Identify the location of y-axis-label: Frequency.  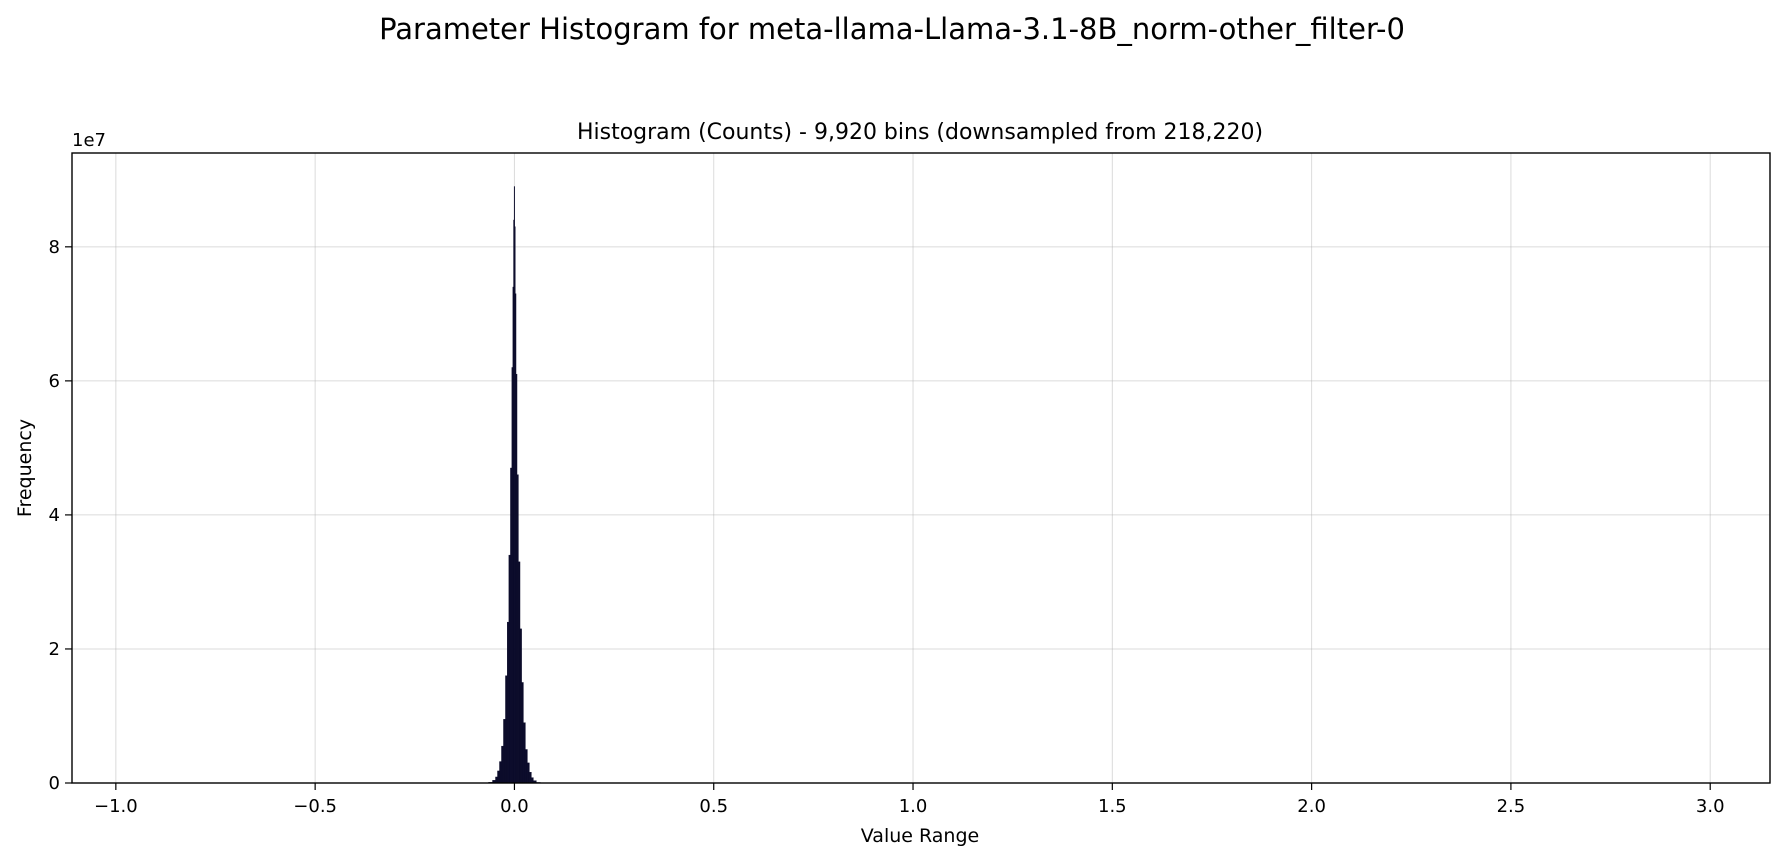
(25, 468).